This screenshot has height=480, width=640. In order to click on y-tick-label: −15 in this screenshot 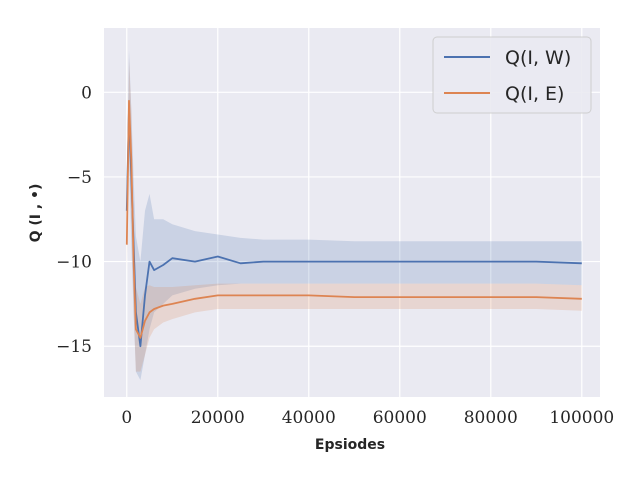, I will do `click(74, 347)`.